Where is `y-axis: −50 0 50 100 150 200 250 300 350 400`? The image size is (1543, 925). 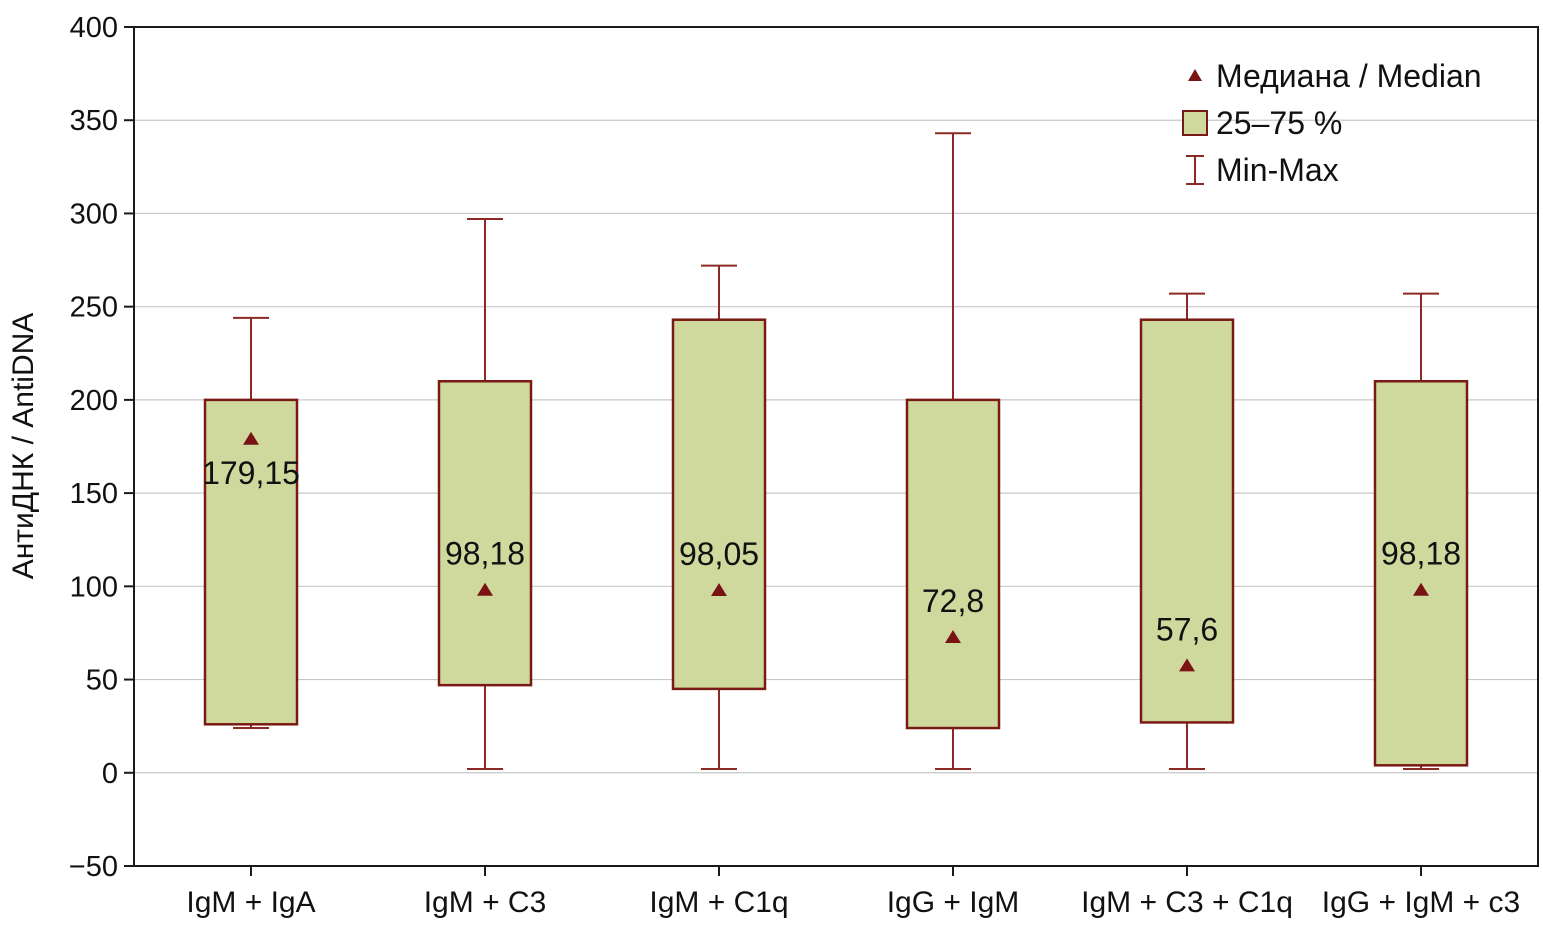
y-axis: −50 0 50 100 150 200 250 300 350 400 is located at coordinates (101, 447).